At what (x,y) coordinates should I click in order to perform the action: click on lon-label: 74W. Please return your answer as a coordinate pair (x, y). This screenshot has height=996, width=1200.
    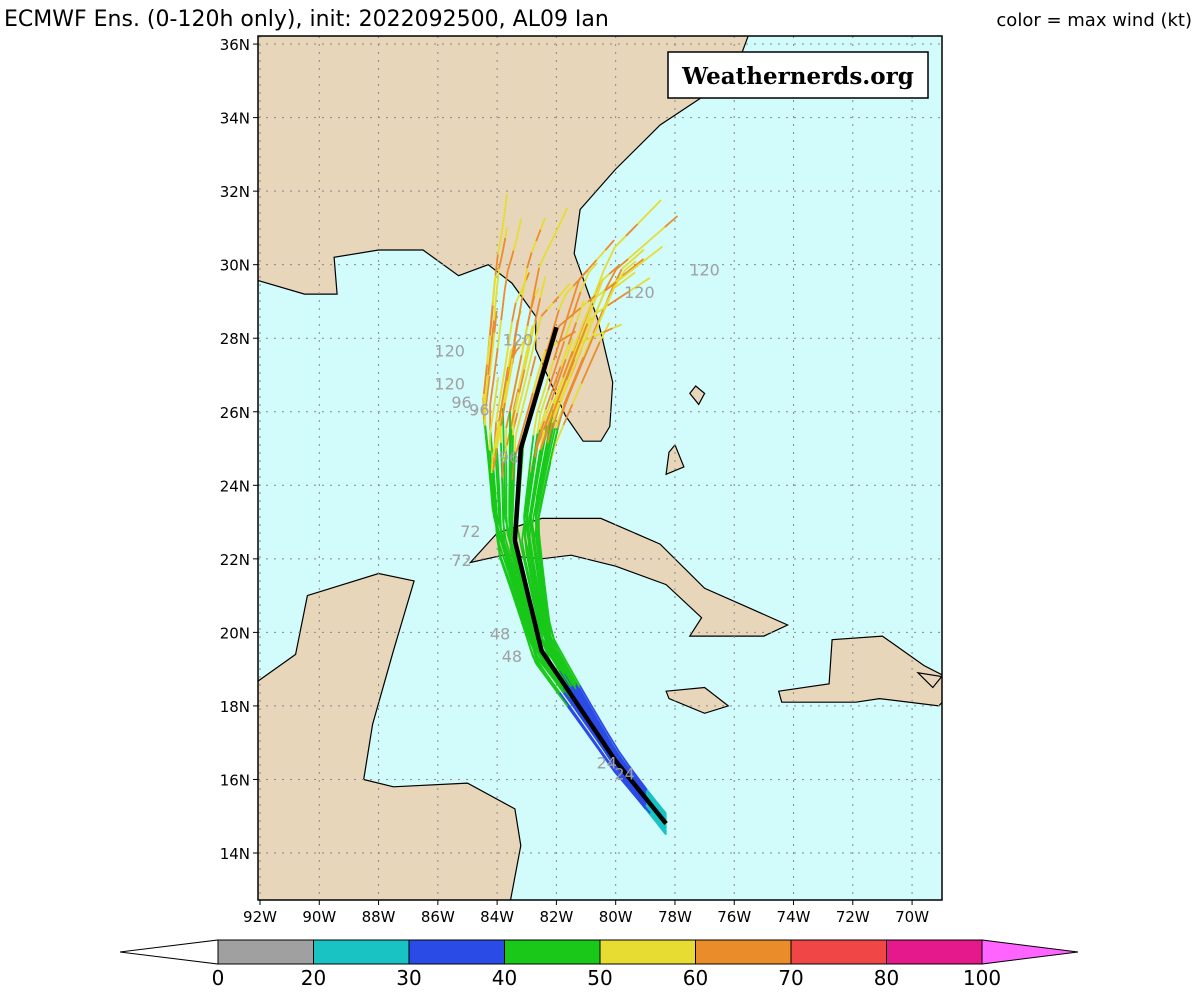
    Looking at the image, I should click on (794, 917).